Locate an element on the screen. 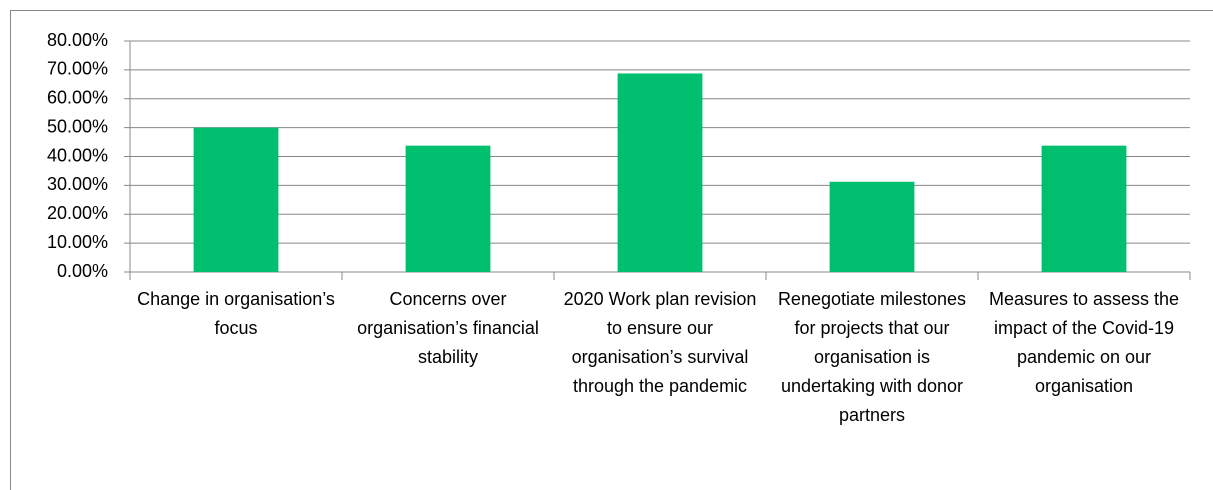 Image resolution: width=1213 pixels, height=490 pixels. y-tick-label: 50.00% is located at coordinates (77, 126).